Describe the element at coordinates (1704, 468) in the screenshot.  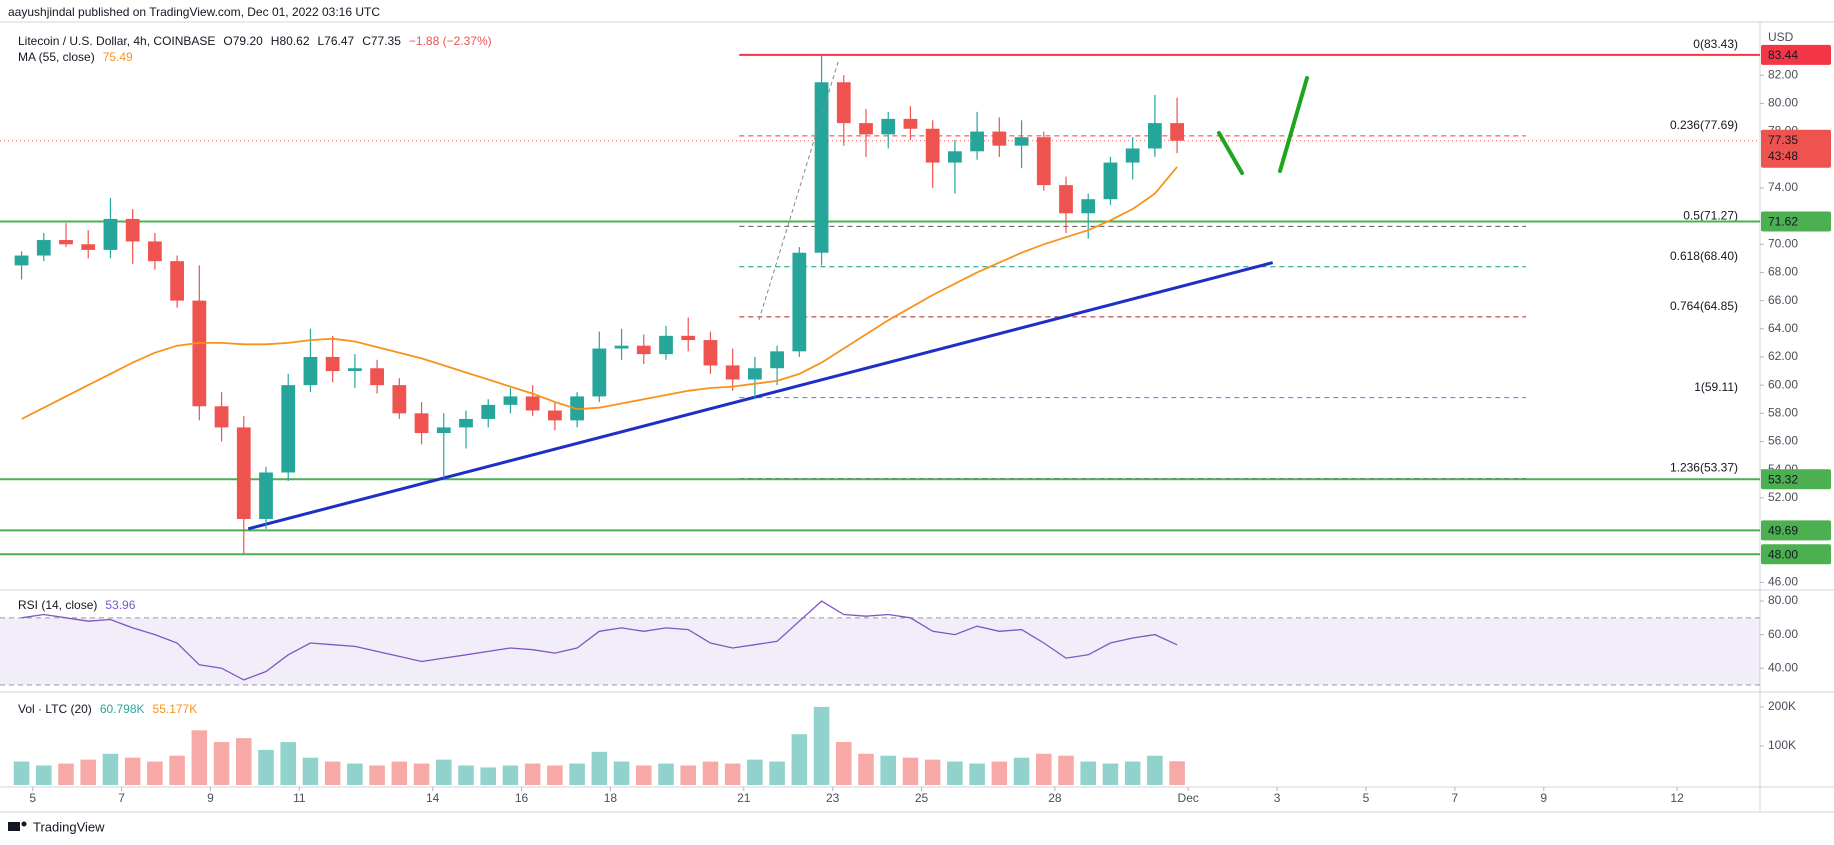
I see `fib-label: 1.236(53.37)` at that location.